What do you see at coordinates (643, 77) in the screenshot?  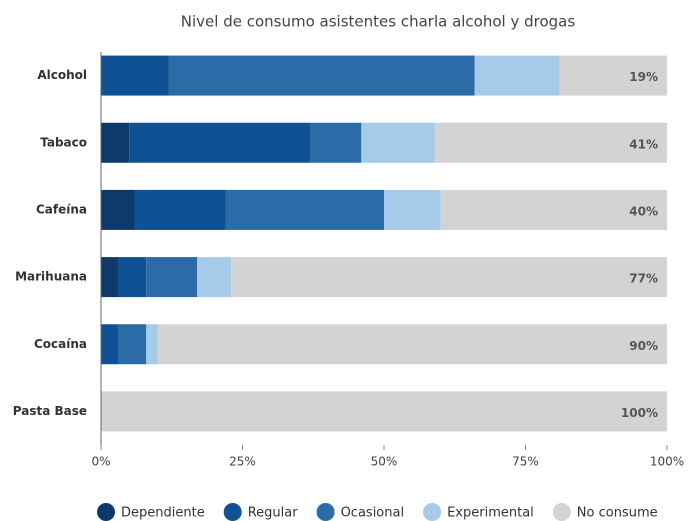 I see `value-label: 19%` at bounding box center [643, 77].